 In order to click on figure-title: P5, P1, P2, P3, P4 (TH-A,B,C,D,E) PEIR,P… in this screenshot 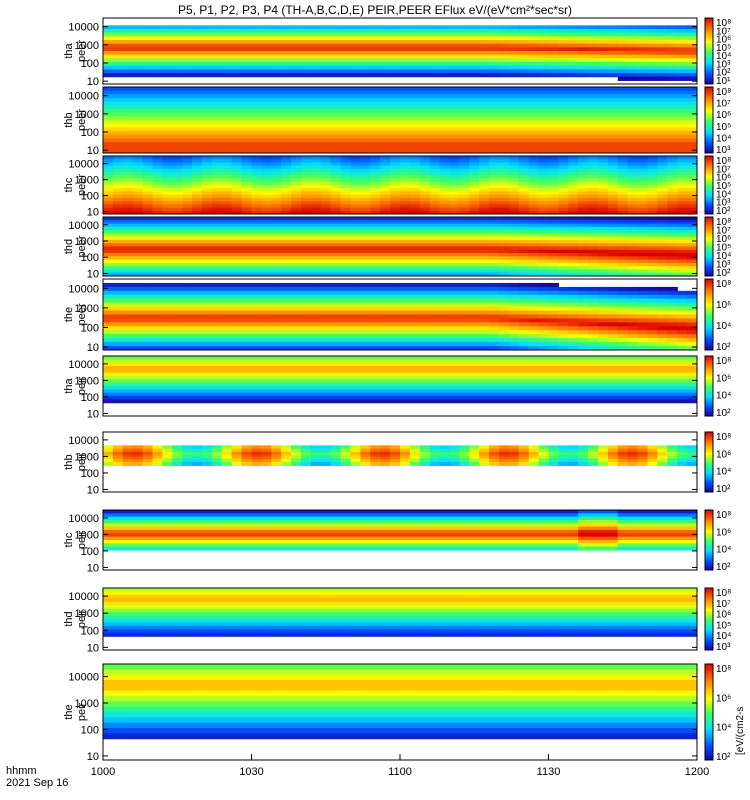, I will do `click(375, 10)`.